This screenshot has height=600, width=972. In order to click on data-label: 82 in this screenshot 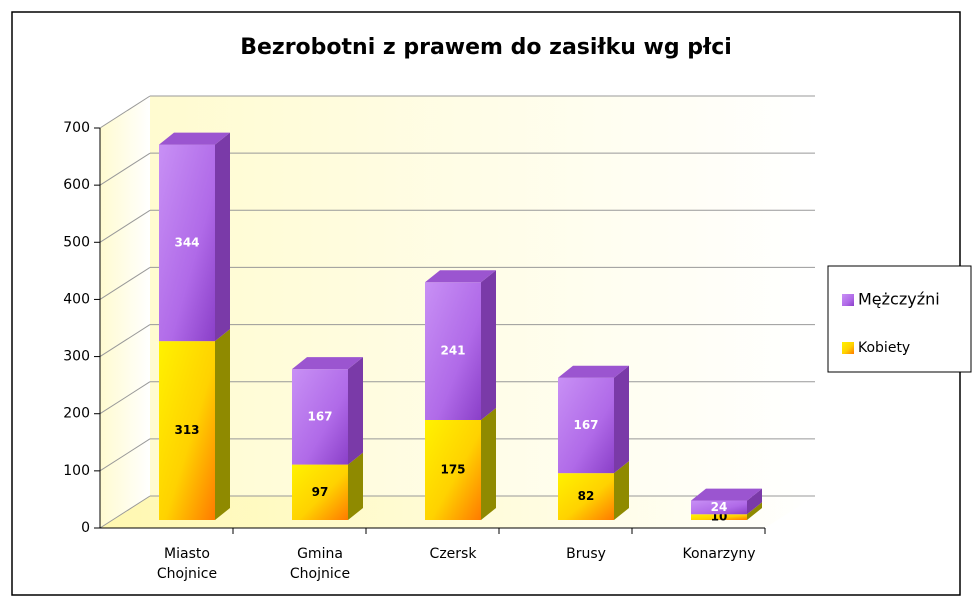, I will do `click(586, 496)`.